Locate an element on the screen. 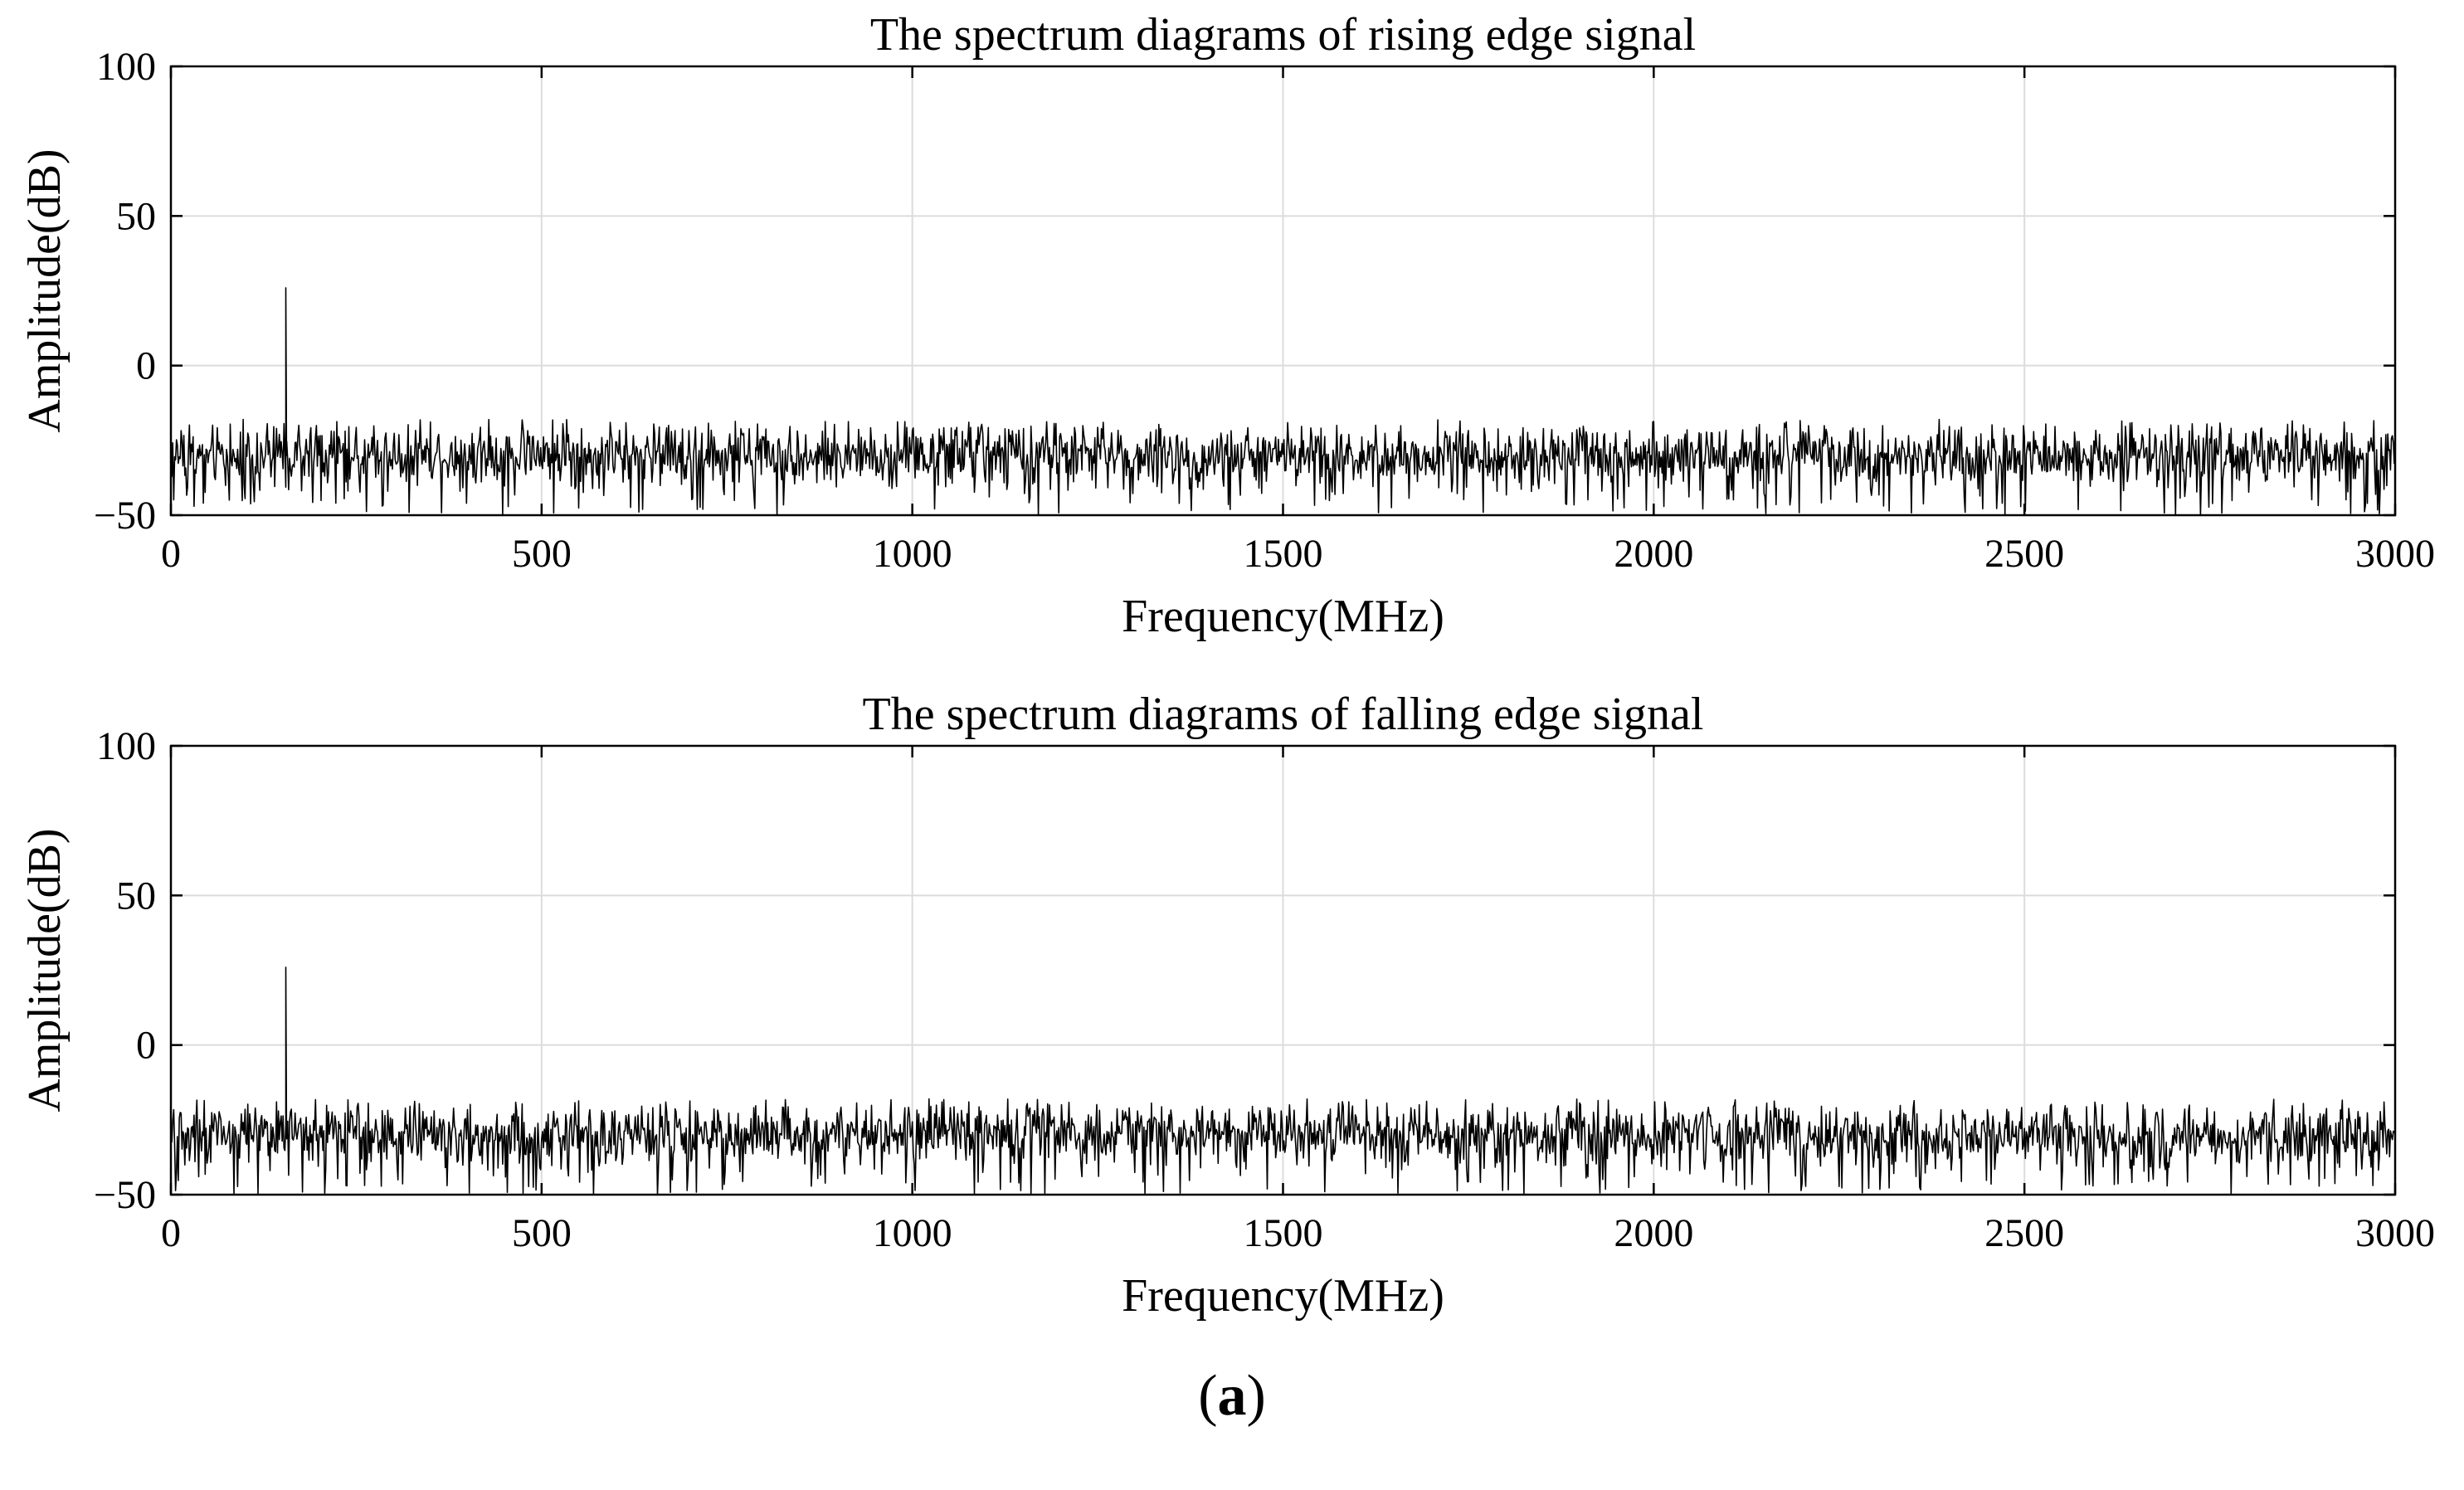 The image size is (2464, 1490). figure-caption: (a) is located at coordinates (1232, 1396).